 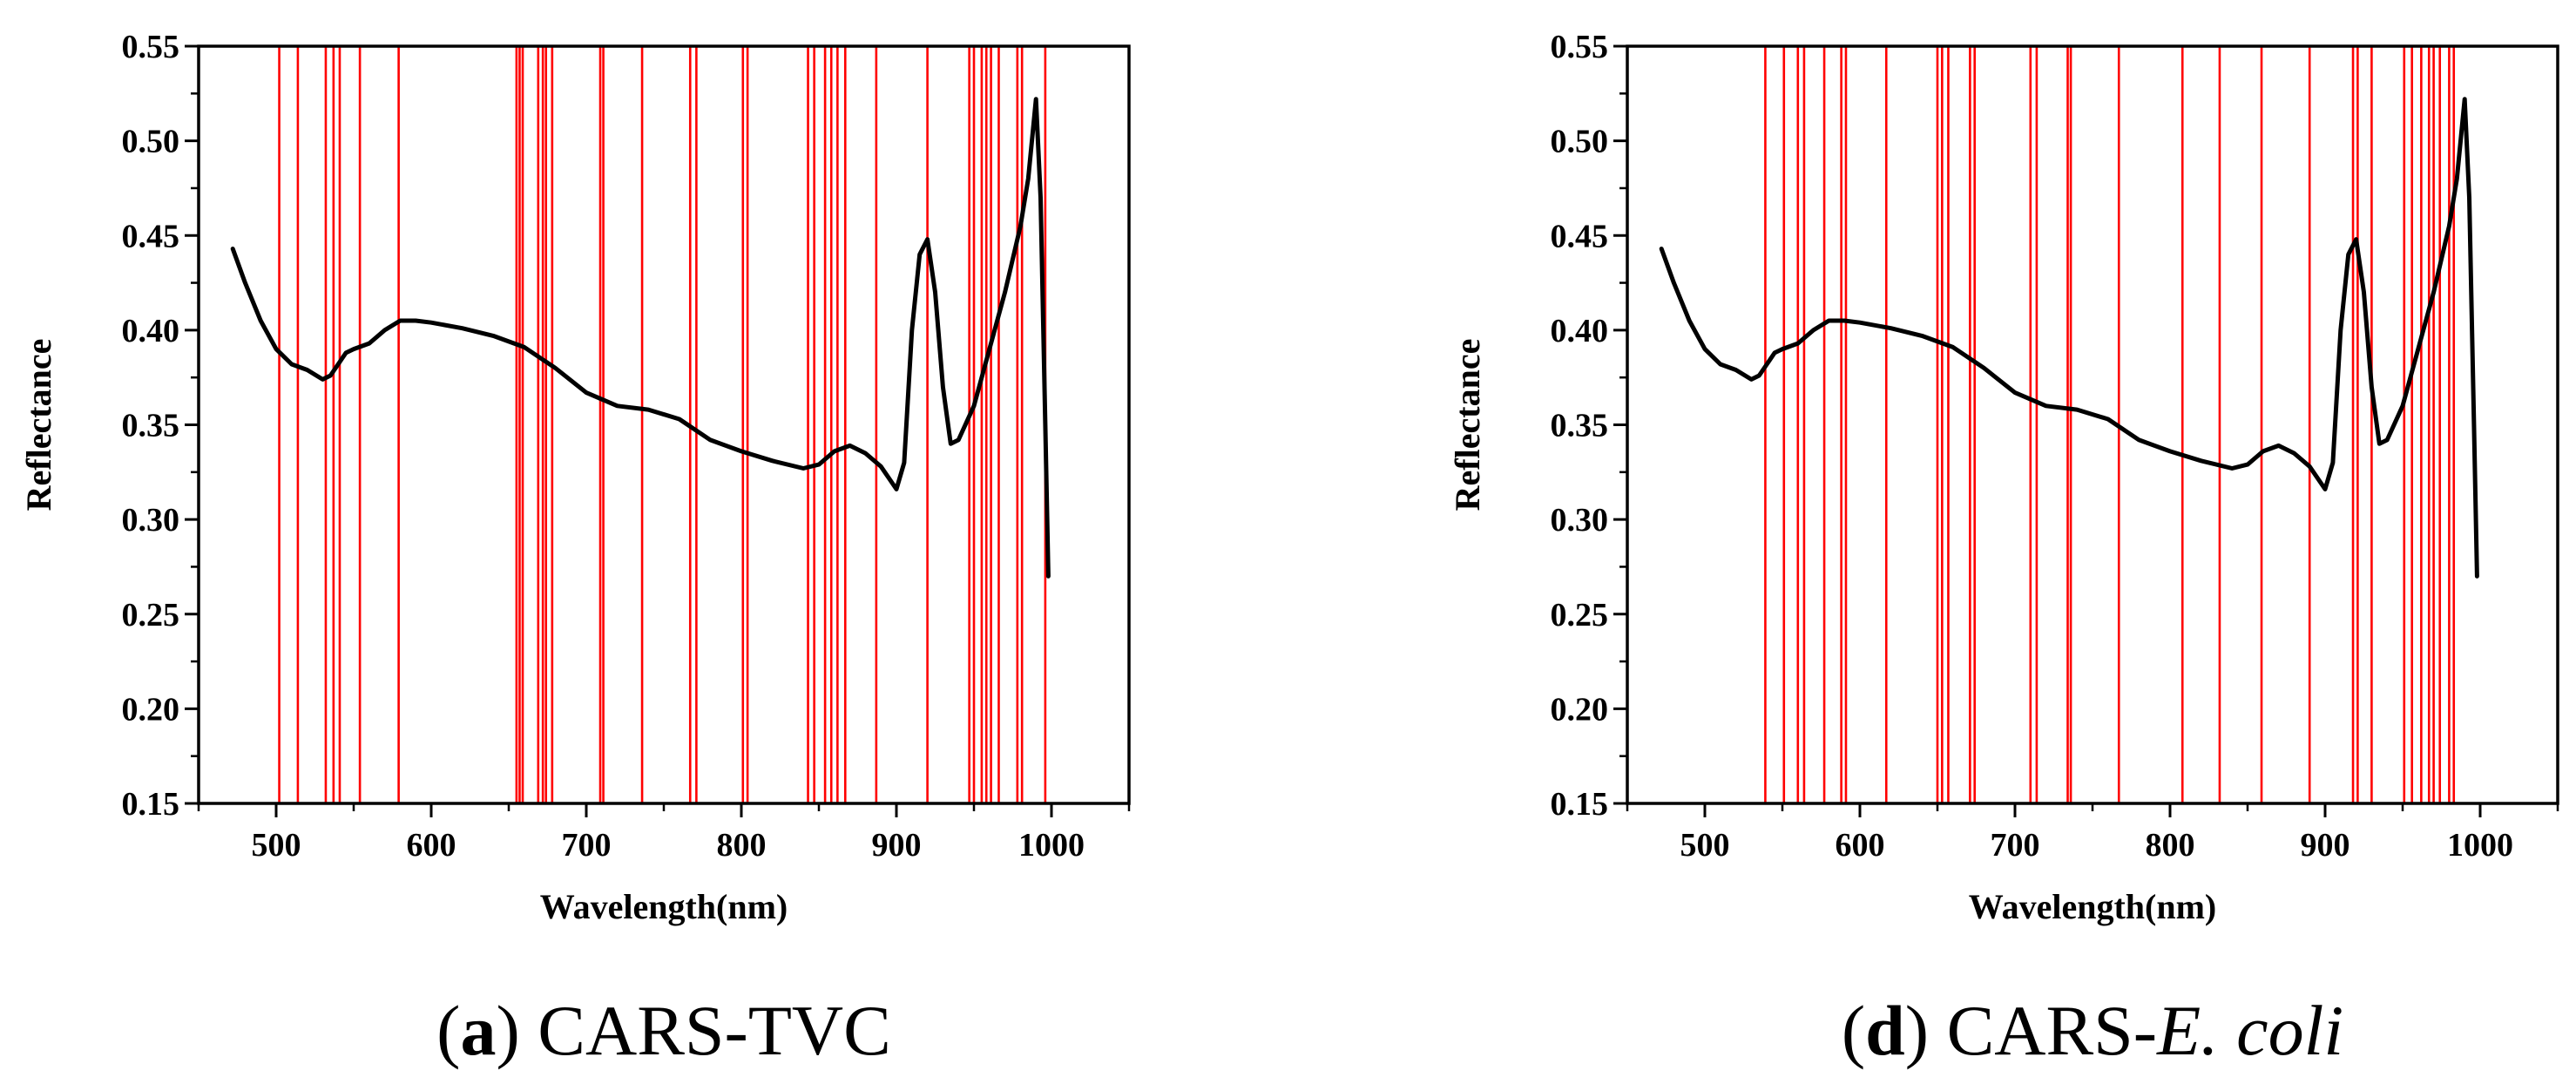 I want to click on caption-letter: d, so click(x=1885, y=1030).